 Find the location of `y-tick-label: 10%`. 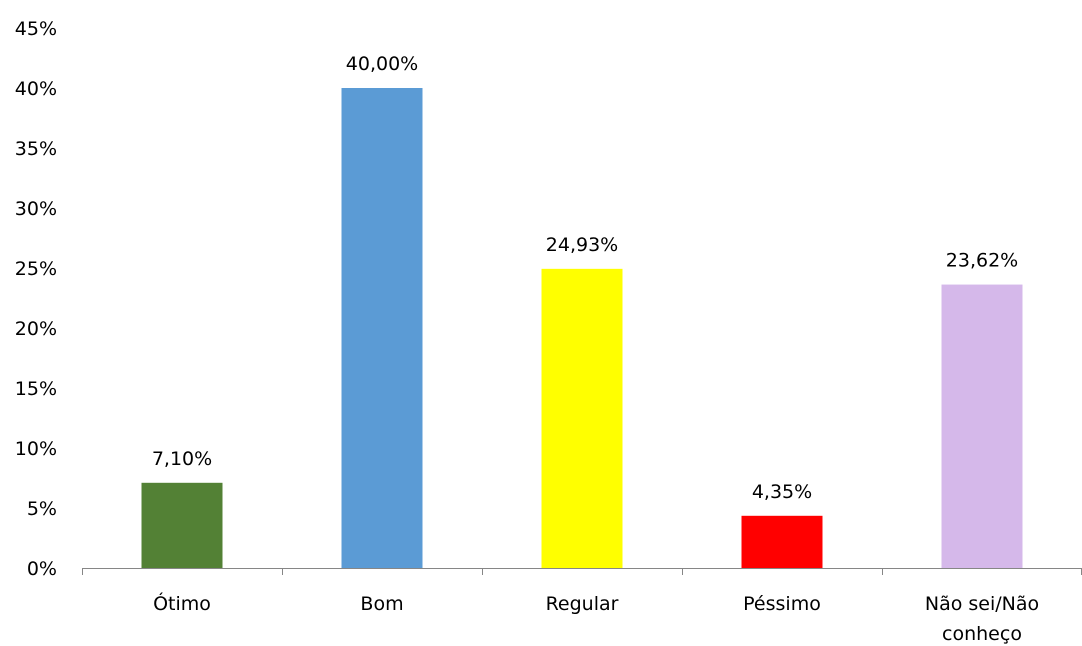

y-tick-label: 10% is located at coordinates (36, 449).